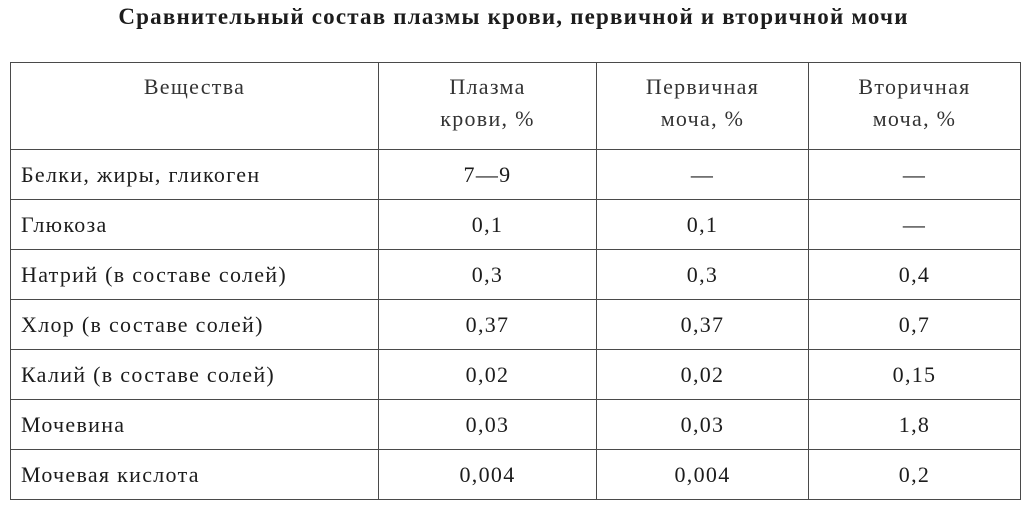 Image resolution: width=1027 pixels, height=517 pixels. I want to click on table-row: Калий (в составе солей) 0,02 0,02 0,15, so click(515, 374).